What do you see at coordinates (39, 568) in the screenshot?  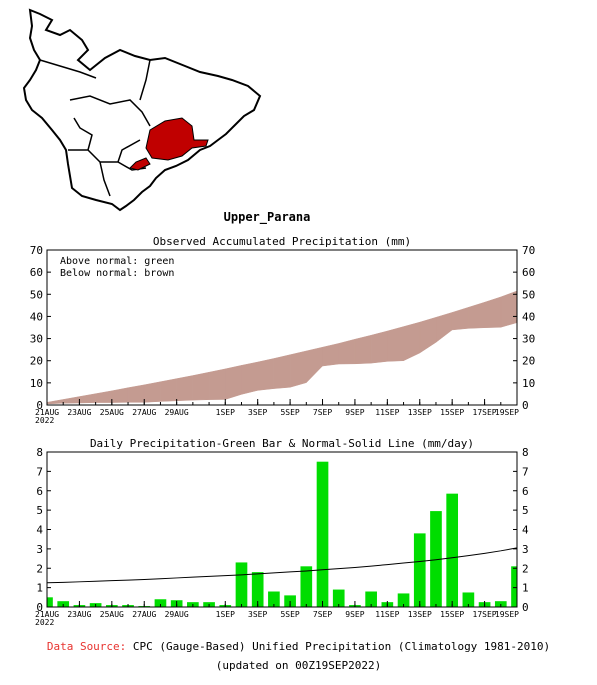 I see `chart2-ylabel-left: 2` at bounding box center [39, 568].